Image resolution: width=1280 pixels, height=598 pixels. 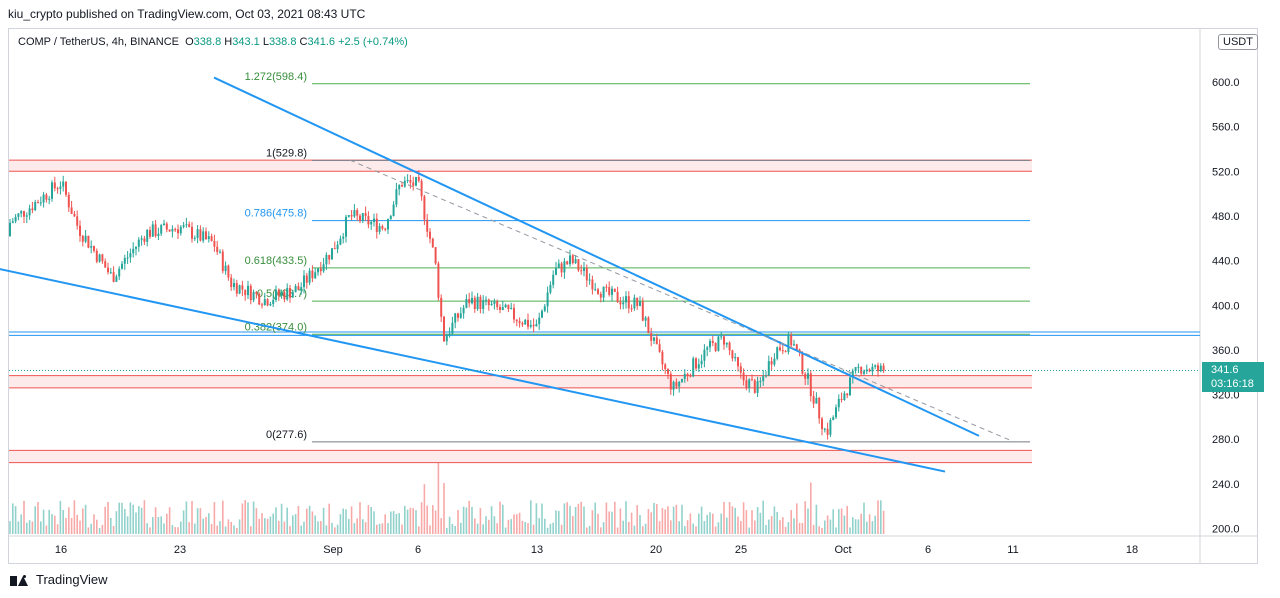 I want to click on time-tick-label: 16, so click(x=61, y=550).